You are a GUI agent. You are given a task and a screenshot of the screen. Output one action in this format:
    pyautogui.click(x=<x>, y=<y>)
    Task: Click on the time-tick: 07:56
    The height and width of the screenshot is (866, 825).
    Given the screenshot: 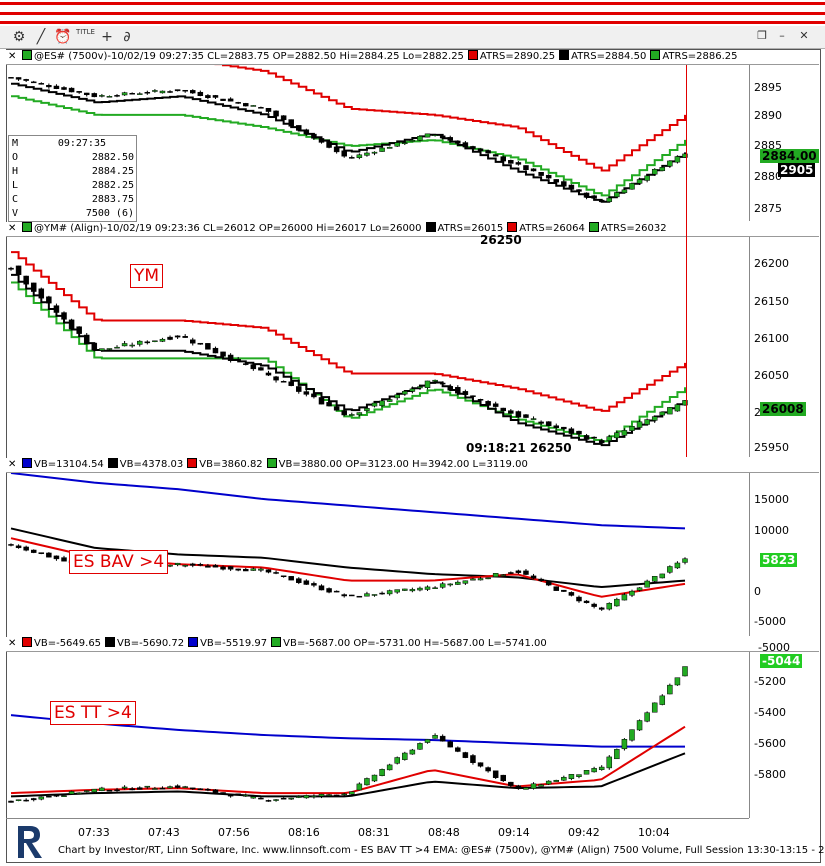 What is the action you would take?
    pyautogui.click(x=234, y=832)
    